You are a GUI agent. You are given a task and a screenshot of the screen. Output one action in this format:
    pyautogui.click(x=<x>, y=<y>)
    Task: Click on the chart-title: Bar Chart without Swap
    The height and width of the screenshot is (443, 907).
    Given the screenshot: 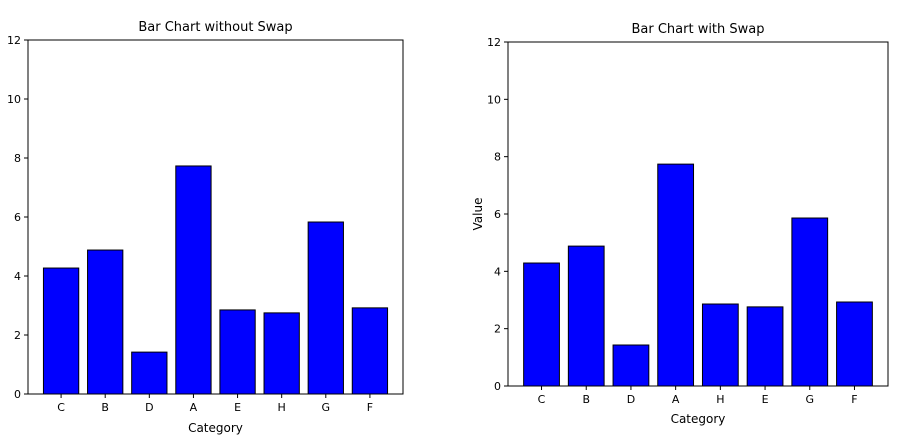 What is the action you would take?
    pyautogui.click(x=215, y=27)
    